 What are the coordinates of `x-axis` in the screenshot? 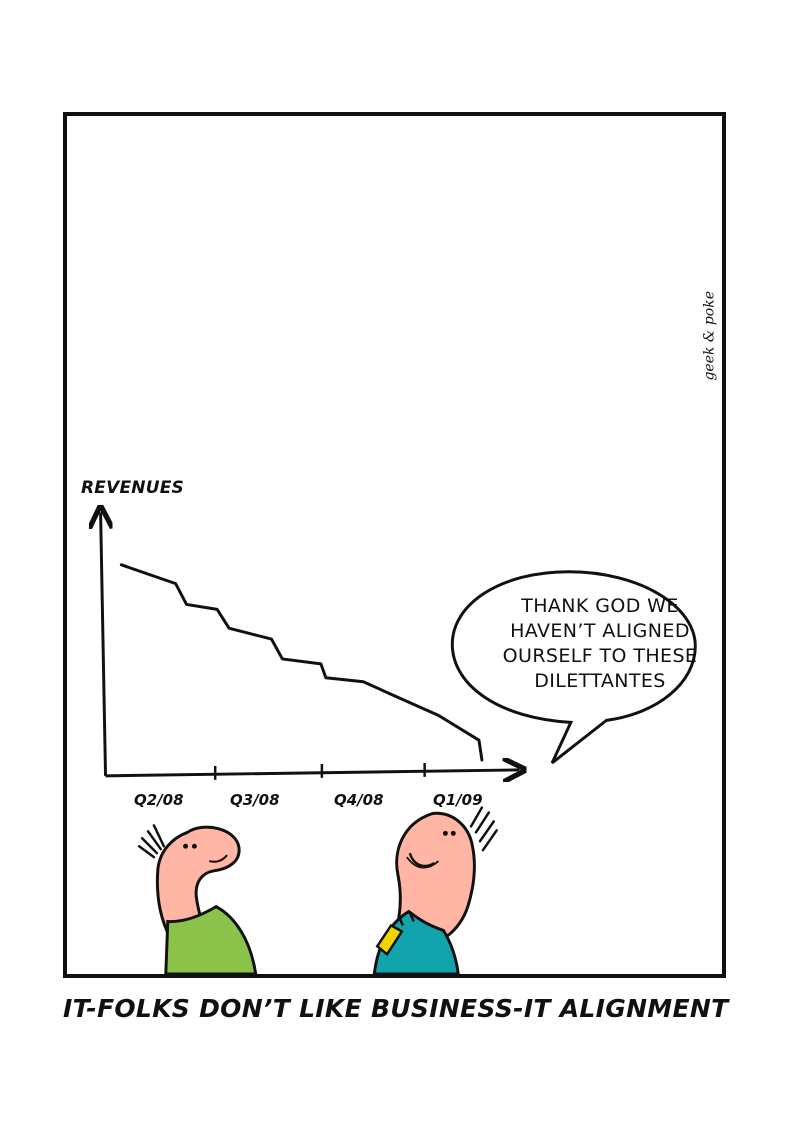 It's located at (312, 773).